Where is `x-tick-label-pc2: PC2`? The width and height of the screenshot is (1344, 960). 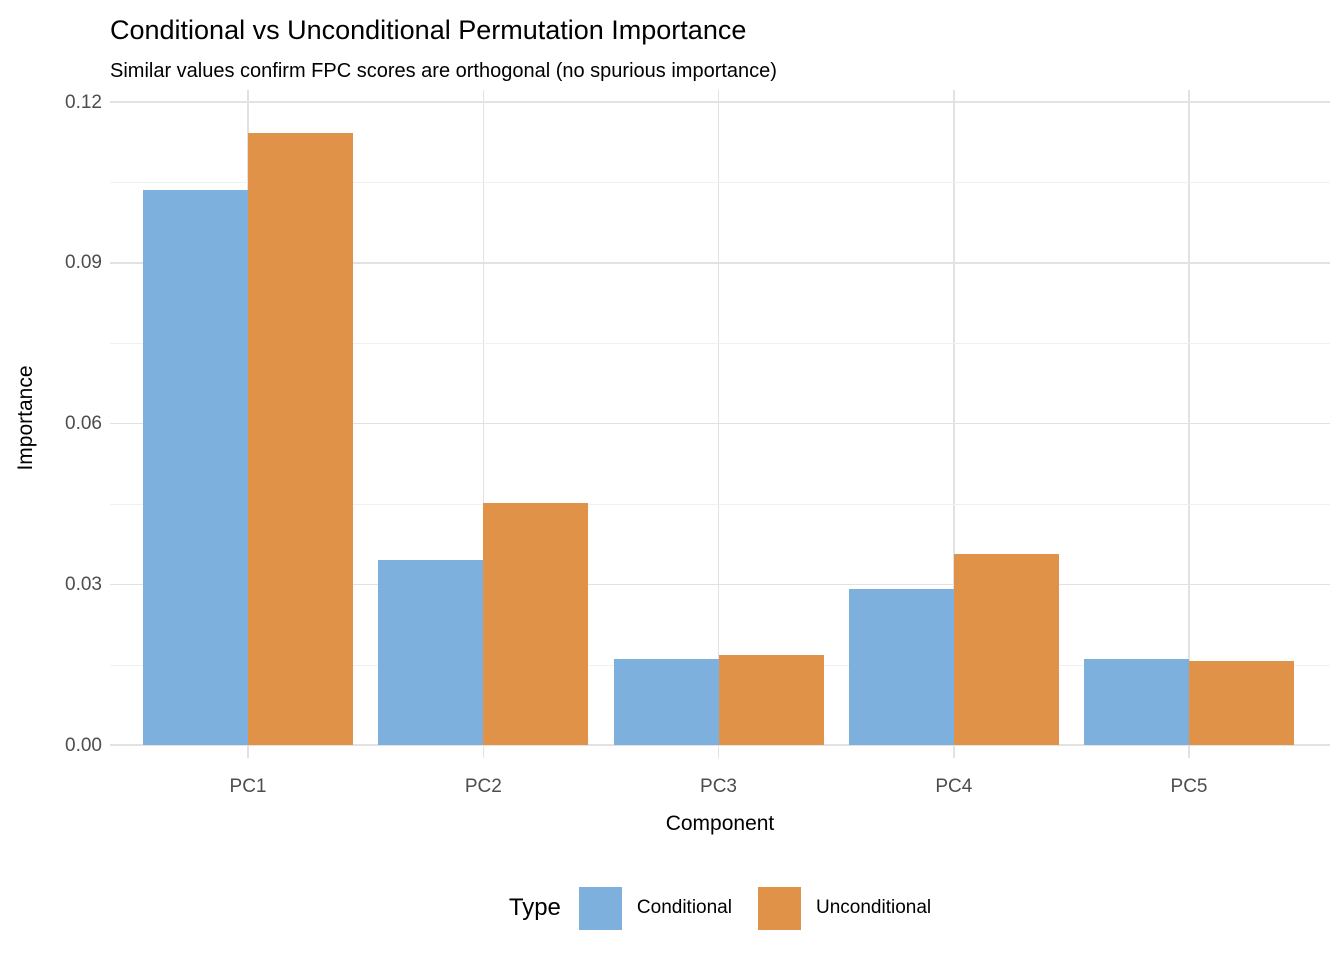 x-tick-label-pc2: PC2 is located at coordinates (483, 786).